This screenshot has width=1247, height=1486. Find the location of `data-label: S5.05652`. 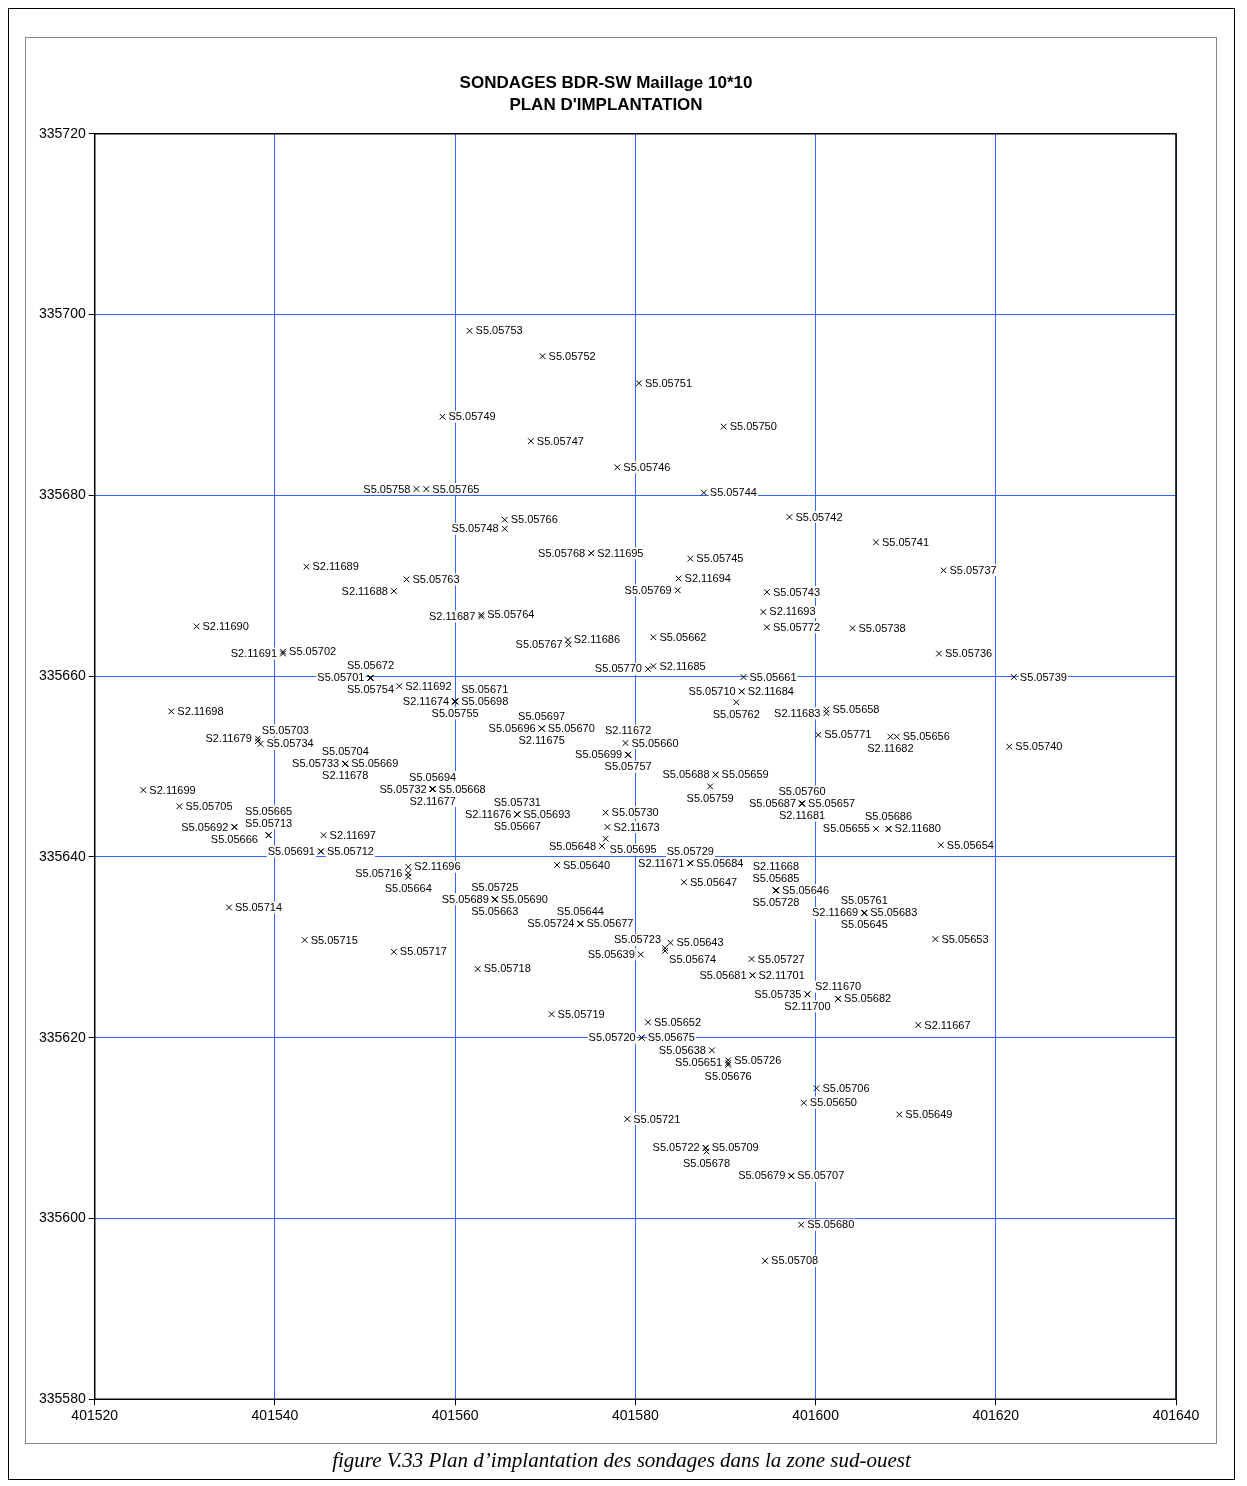

data-label: S5.05652 is located at coordinates (677, 1021).